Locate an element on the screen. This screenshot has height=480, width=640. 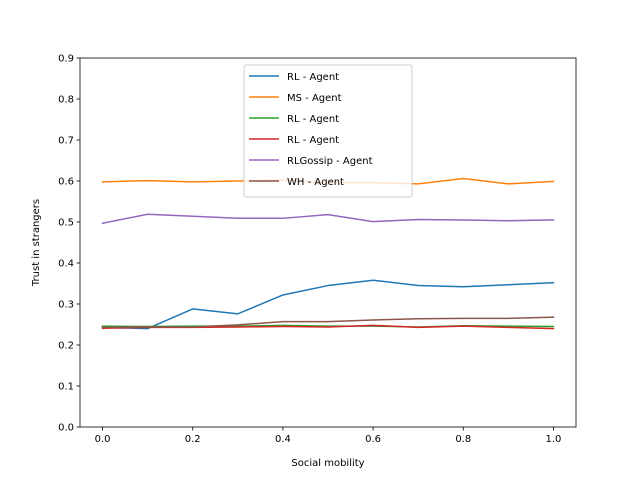
x-tick-label: 0.6 is located at coordinates (373, 439).